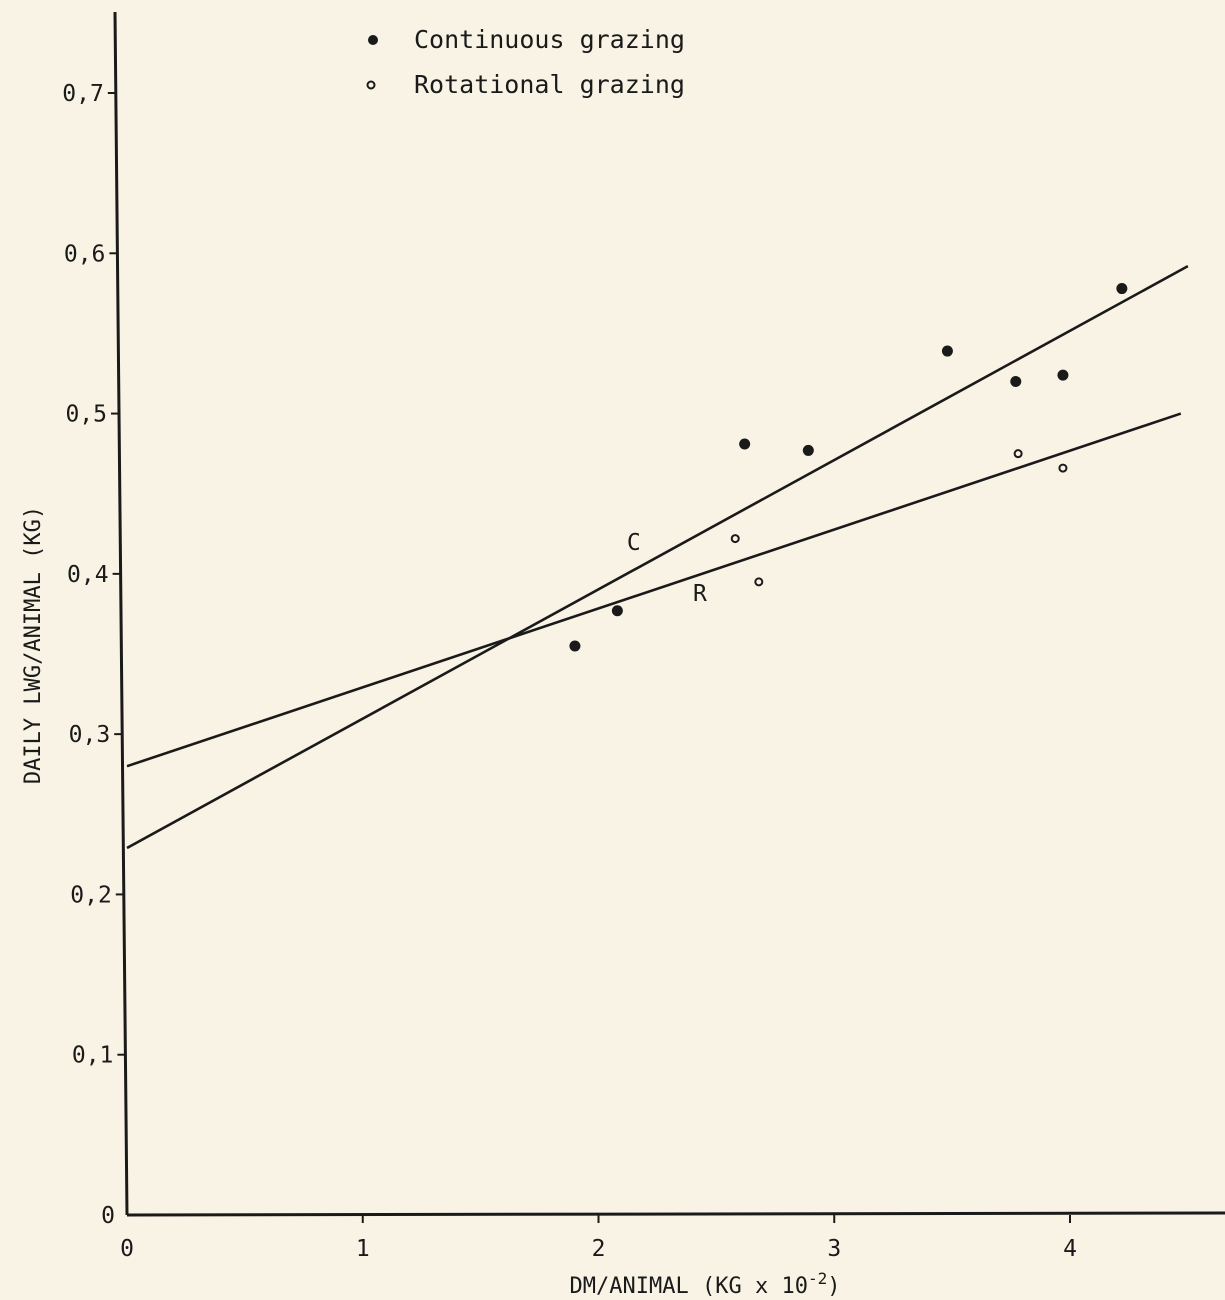  I want to click on y-axis-line, so click(121, 613).